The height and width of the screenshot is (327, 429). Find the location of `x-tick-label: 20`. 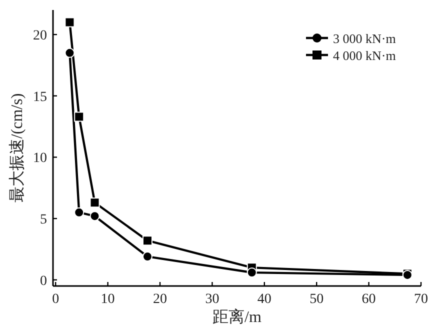

x-tick-label: 20 is located at coordinates (160, 299).